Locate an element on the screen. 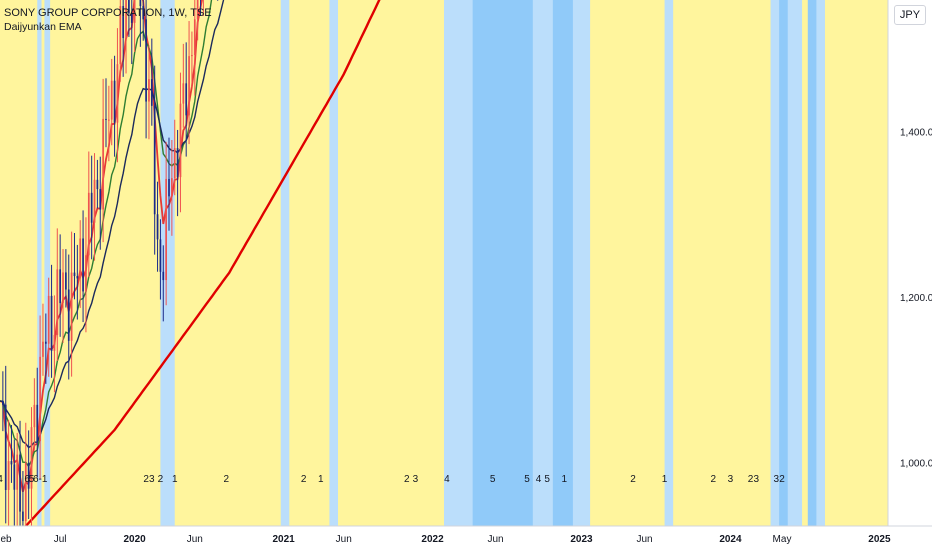  x-tick-label: 2023 is located at coordinates (581, 539).